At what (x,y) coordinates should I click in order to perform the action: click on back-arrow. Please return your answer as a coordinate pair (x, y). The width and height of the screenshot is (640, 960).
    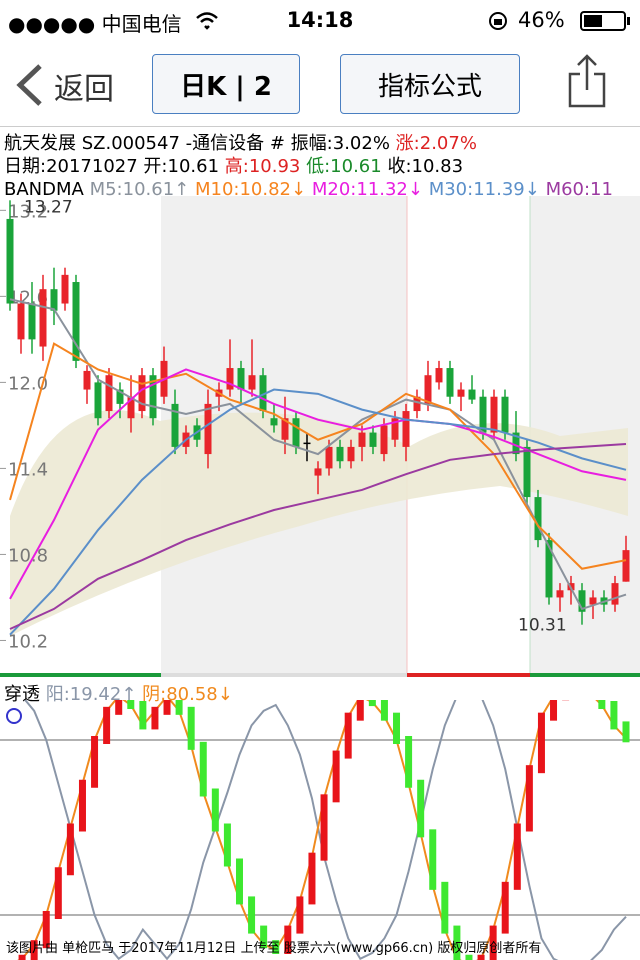
    Looking at the image, I should click on (29, 85).